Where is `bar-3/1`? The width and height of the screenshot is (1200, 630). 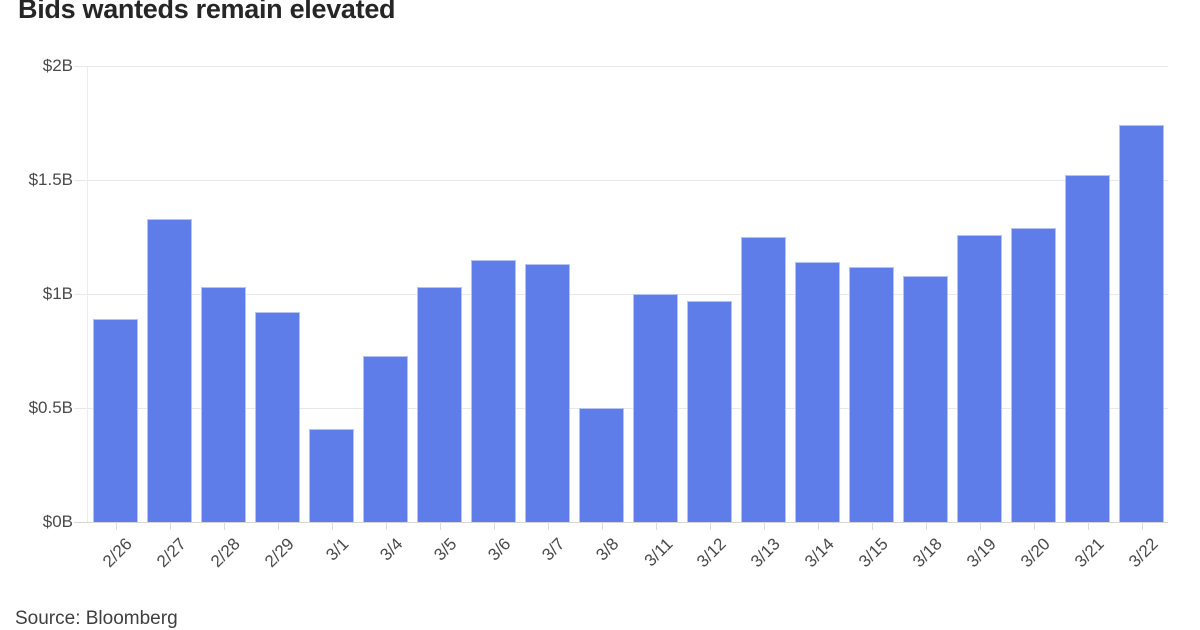
bar-3/1 is located at coordinates (331, 475).